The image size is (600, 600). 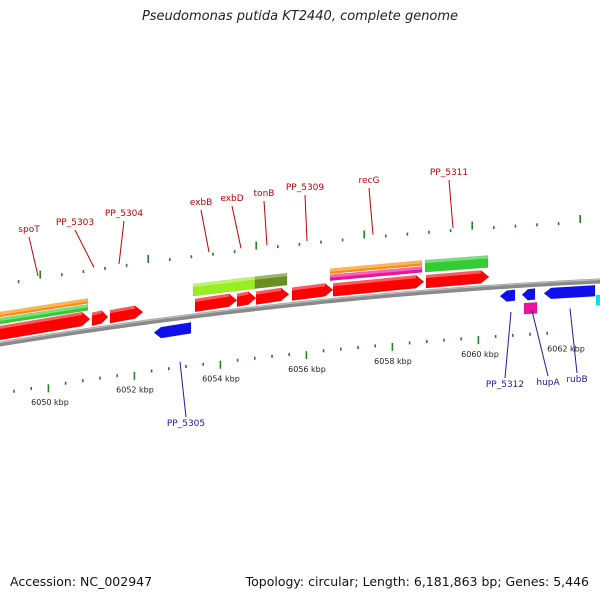 What do you see at coordinates (573, 341) in the screenshot?
I see `label-rubB-leader` at bounding box center [573, 341].